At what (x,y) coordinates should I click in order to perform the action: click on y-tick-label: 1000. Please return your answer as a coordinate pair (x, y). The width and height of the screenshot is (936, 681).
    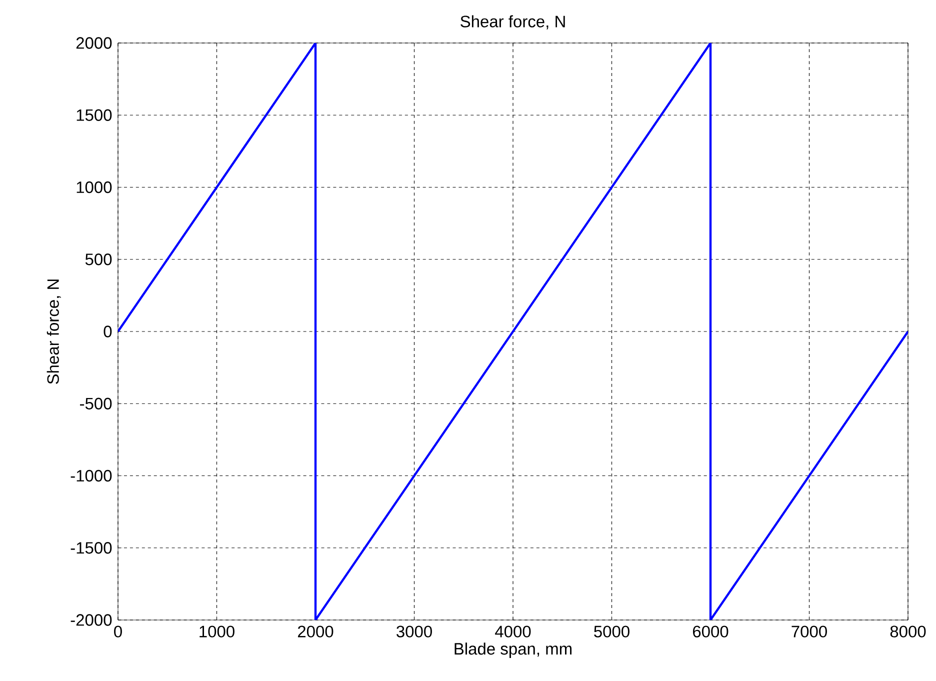
    Looking at the image, I should click on (94, 187).